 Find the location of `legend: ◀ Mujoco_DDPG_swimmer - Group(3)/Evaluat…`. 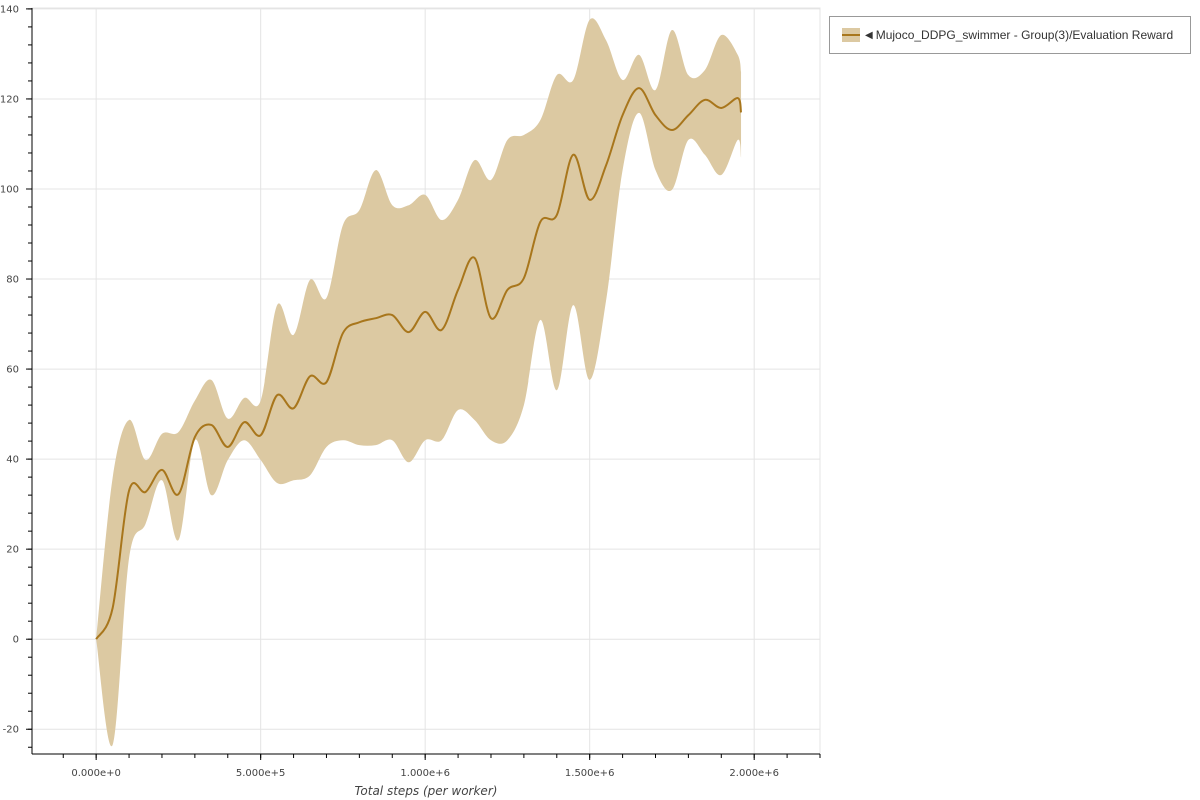

legend: ◀ Mujoco_DDPG_swimmer - Group(3)/Evaluat… is located at coordinates (1010, 35).